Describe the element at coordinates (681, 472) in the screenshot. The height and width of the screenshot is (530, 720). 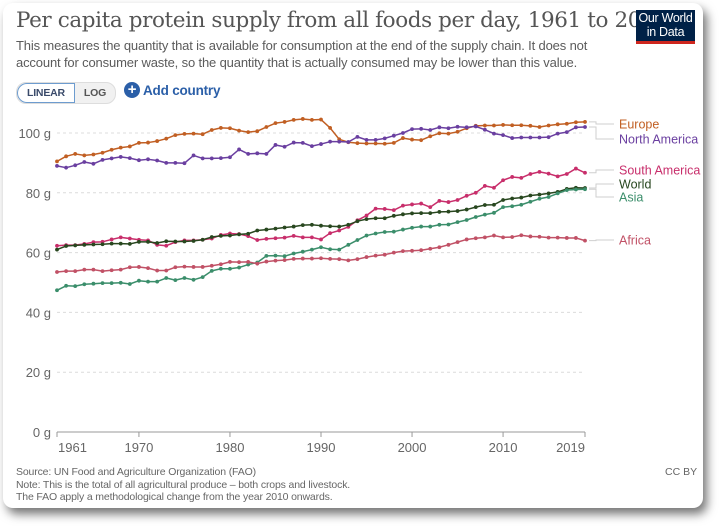
I see `license-text: CC BY` at that location.